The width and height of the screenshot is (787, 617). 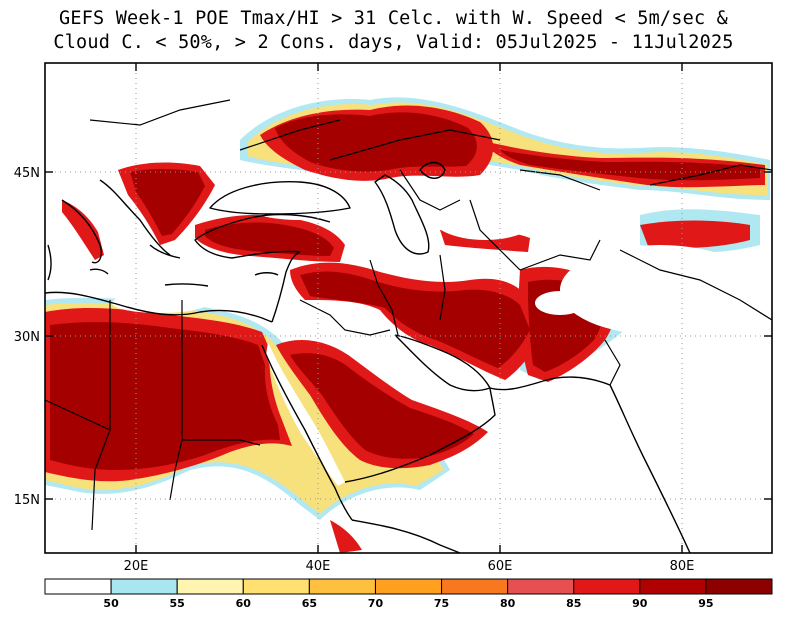 What do you see at coordinates (573, 603) in the screenshot?
I see `colorbar-label: 85` at bounding box center [573, 603].